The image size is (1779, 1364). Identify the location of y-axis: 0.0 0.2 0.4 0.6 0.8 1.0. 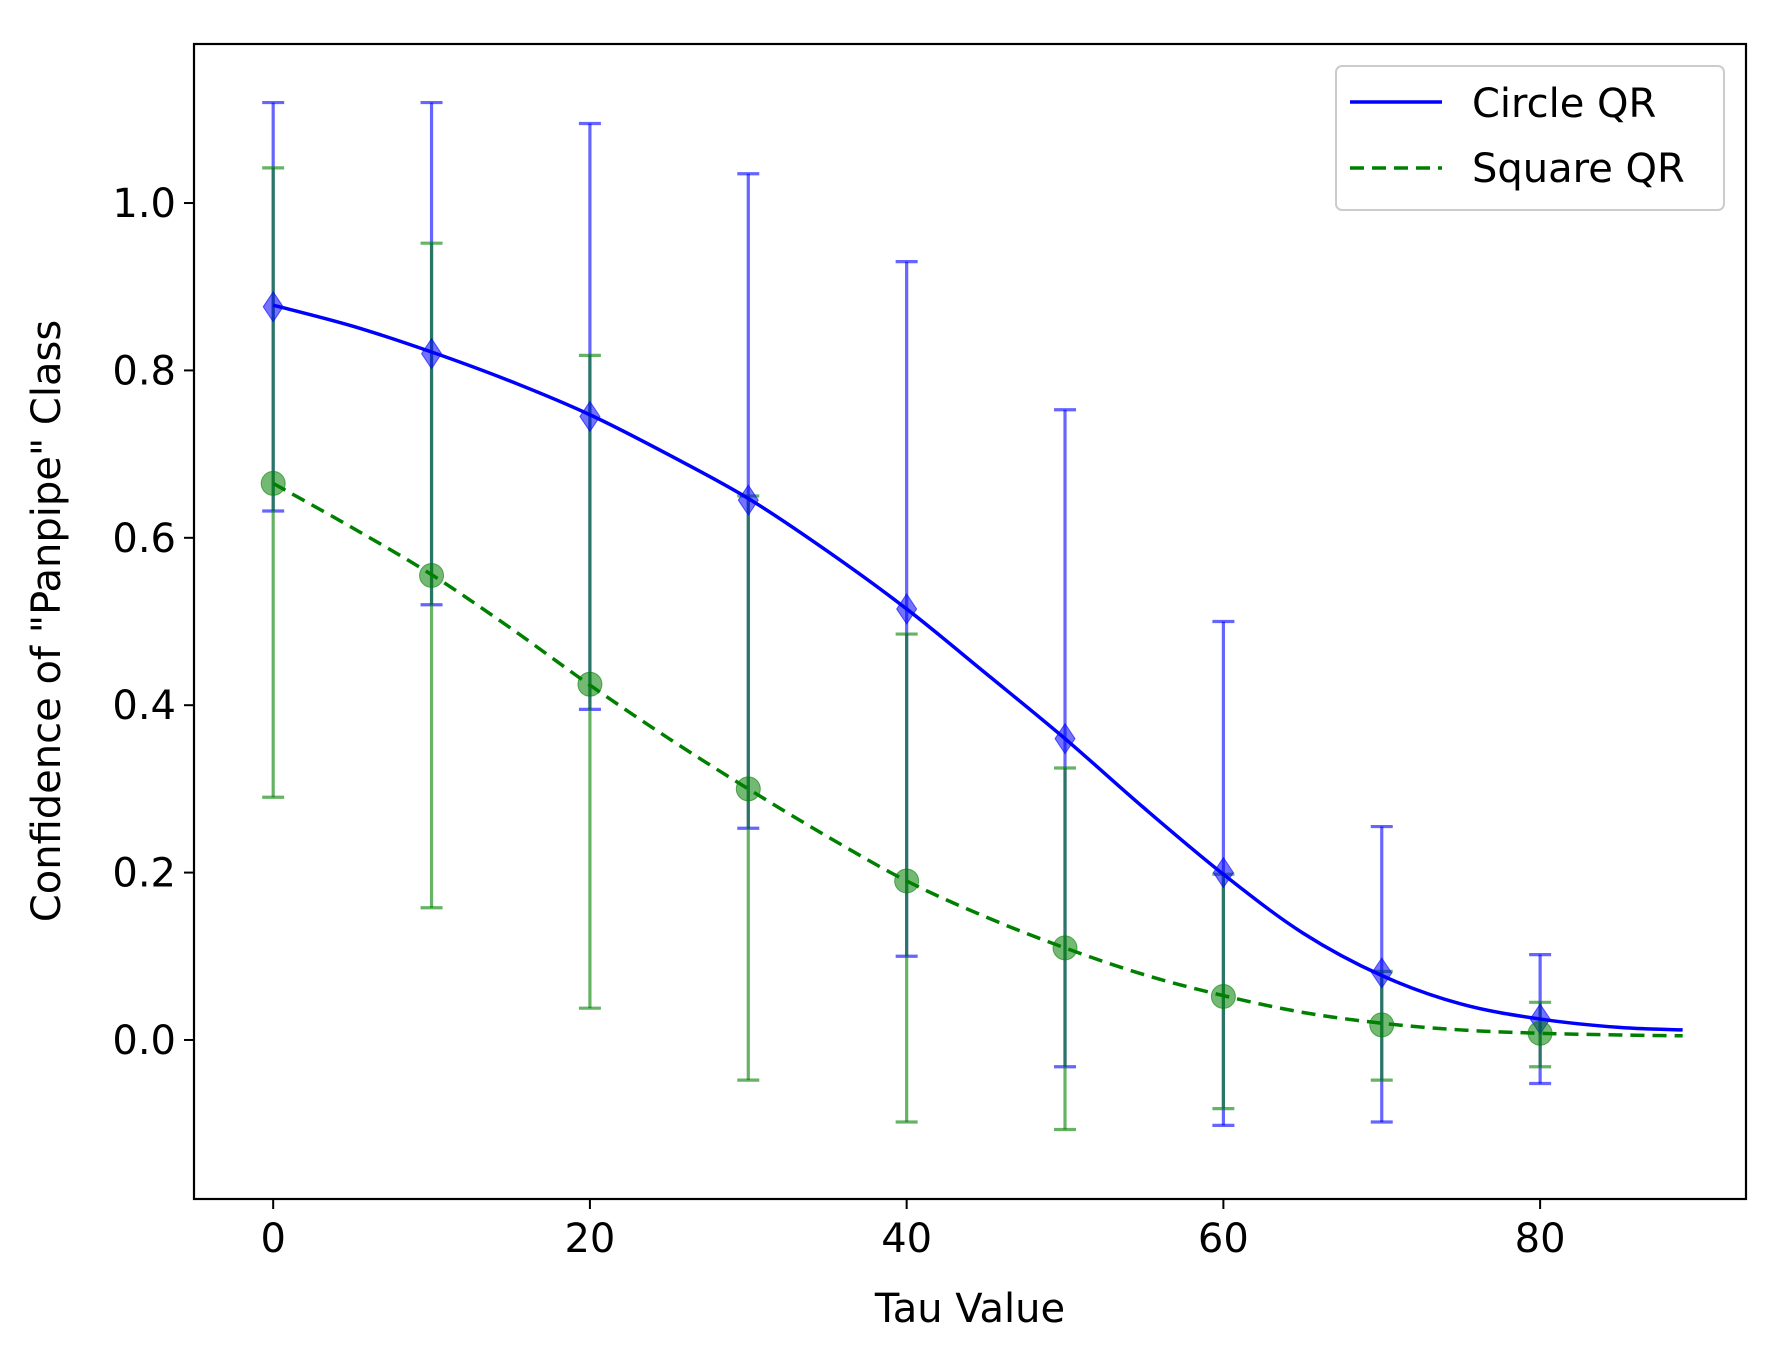
(153, 622).